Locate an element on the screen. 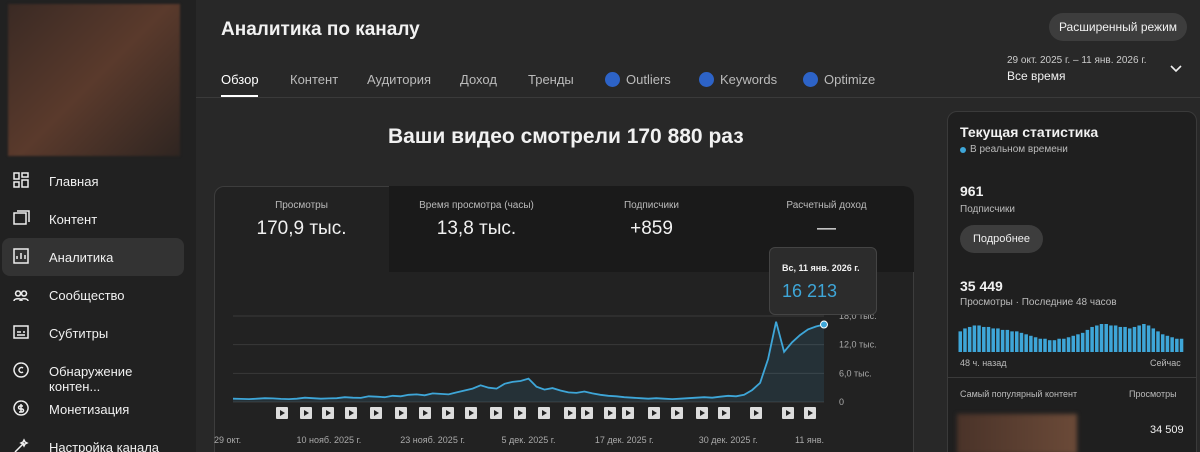 The height and width of the screenshot is (452, 1200). views-area is located at coordinates (528, 361).